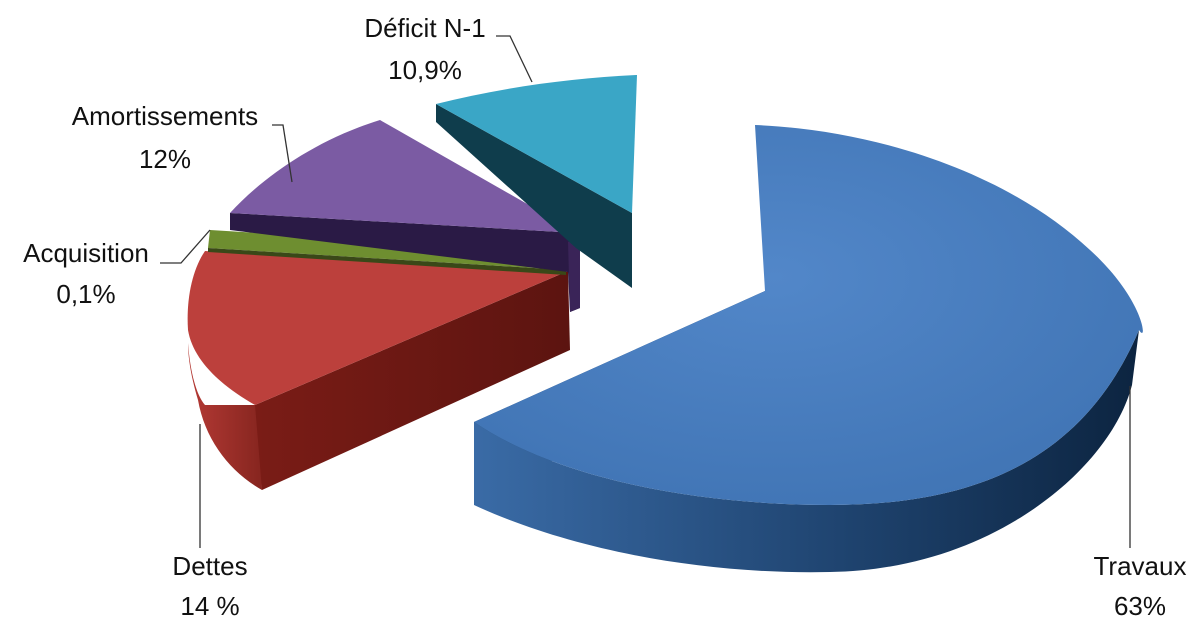 The image size is (1197, 617). Describe the element at coordinates (225, 416) in the screenshot. I see `slice-dettes-side` at that location.